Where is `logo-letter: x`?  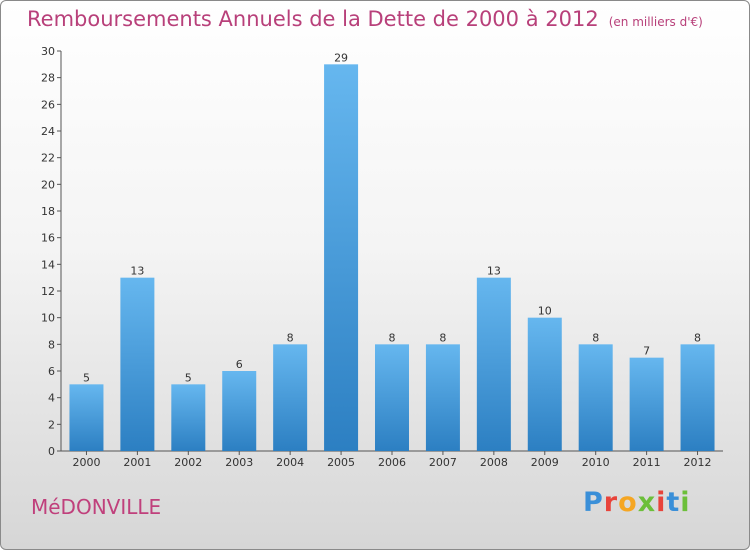
logo-letter: x is located at coordinates (647, 502).